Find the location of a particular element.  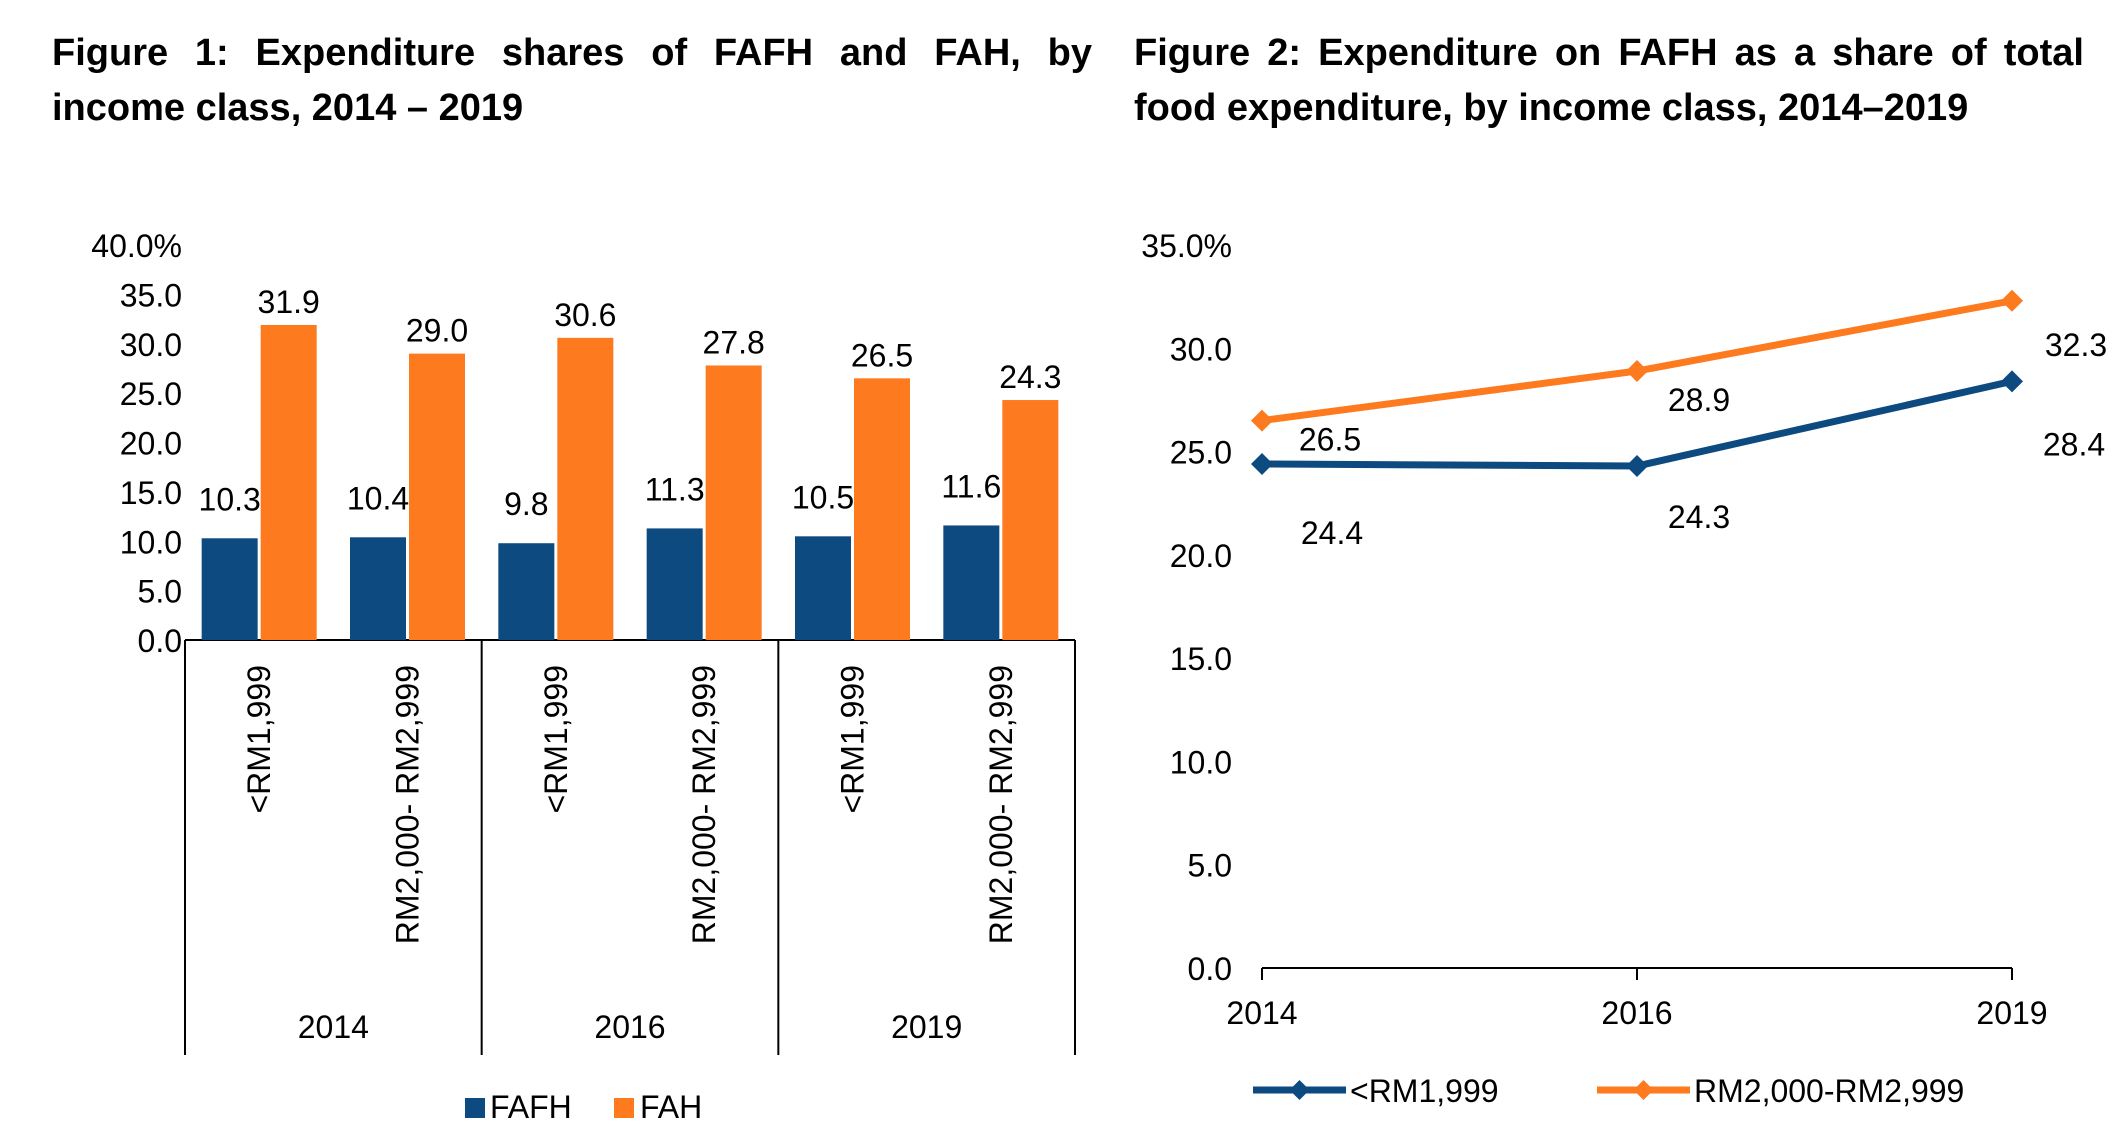

series-1-value-label-0: 26.5 is located at coordinates (1330, 440).